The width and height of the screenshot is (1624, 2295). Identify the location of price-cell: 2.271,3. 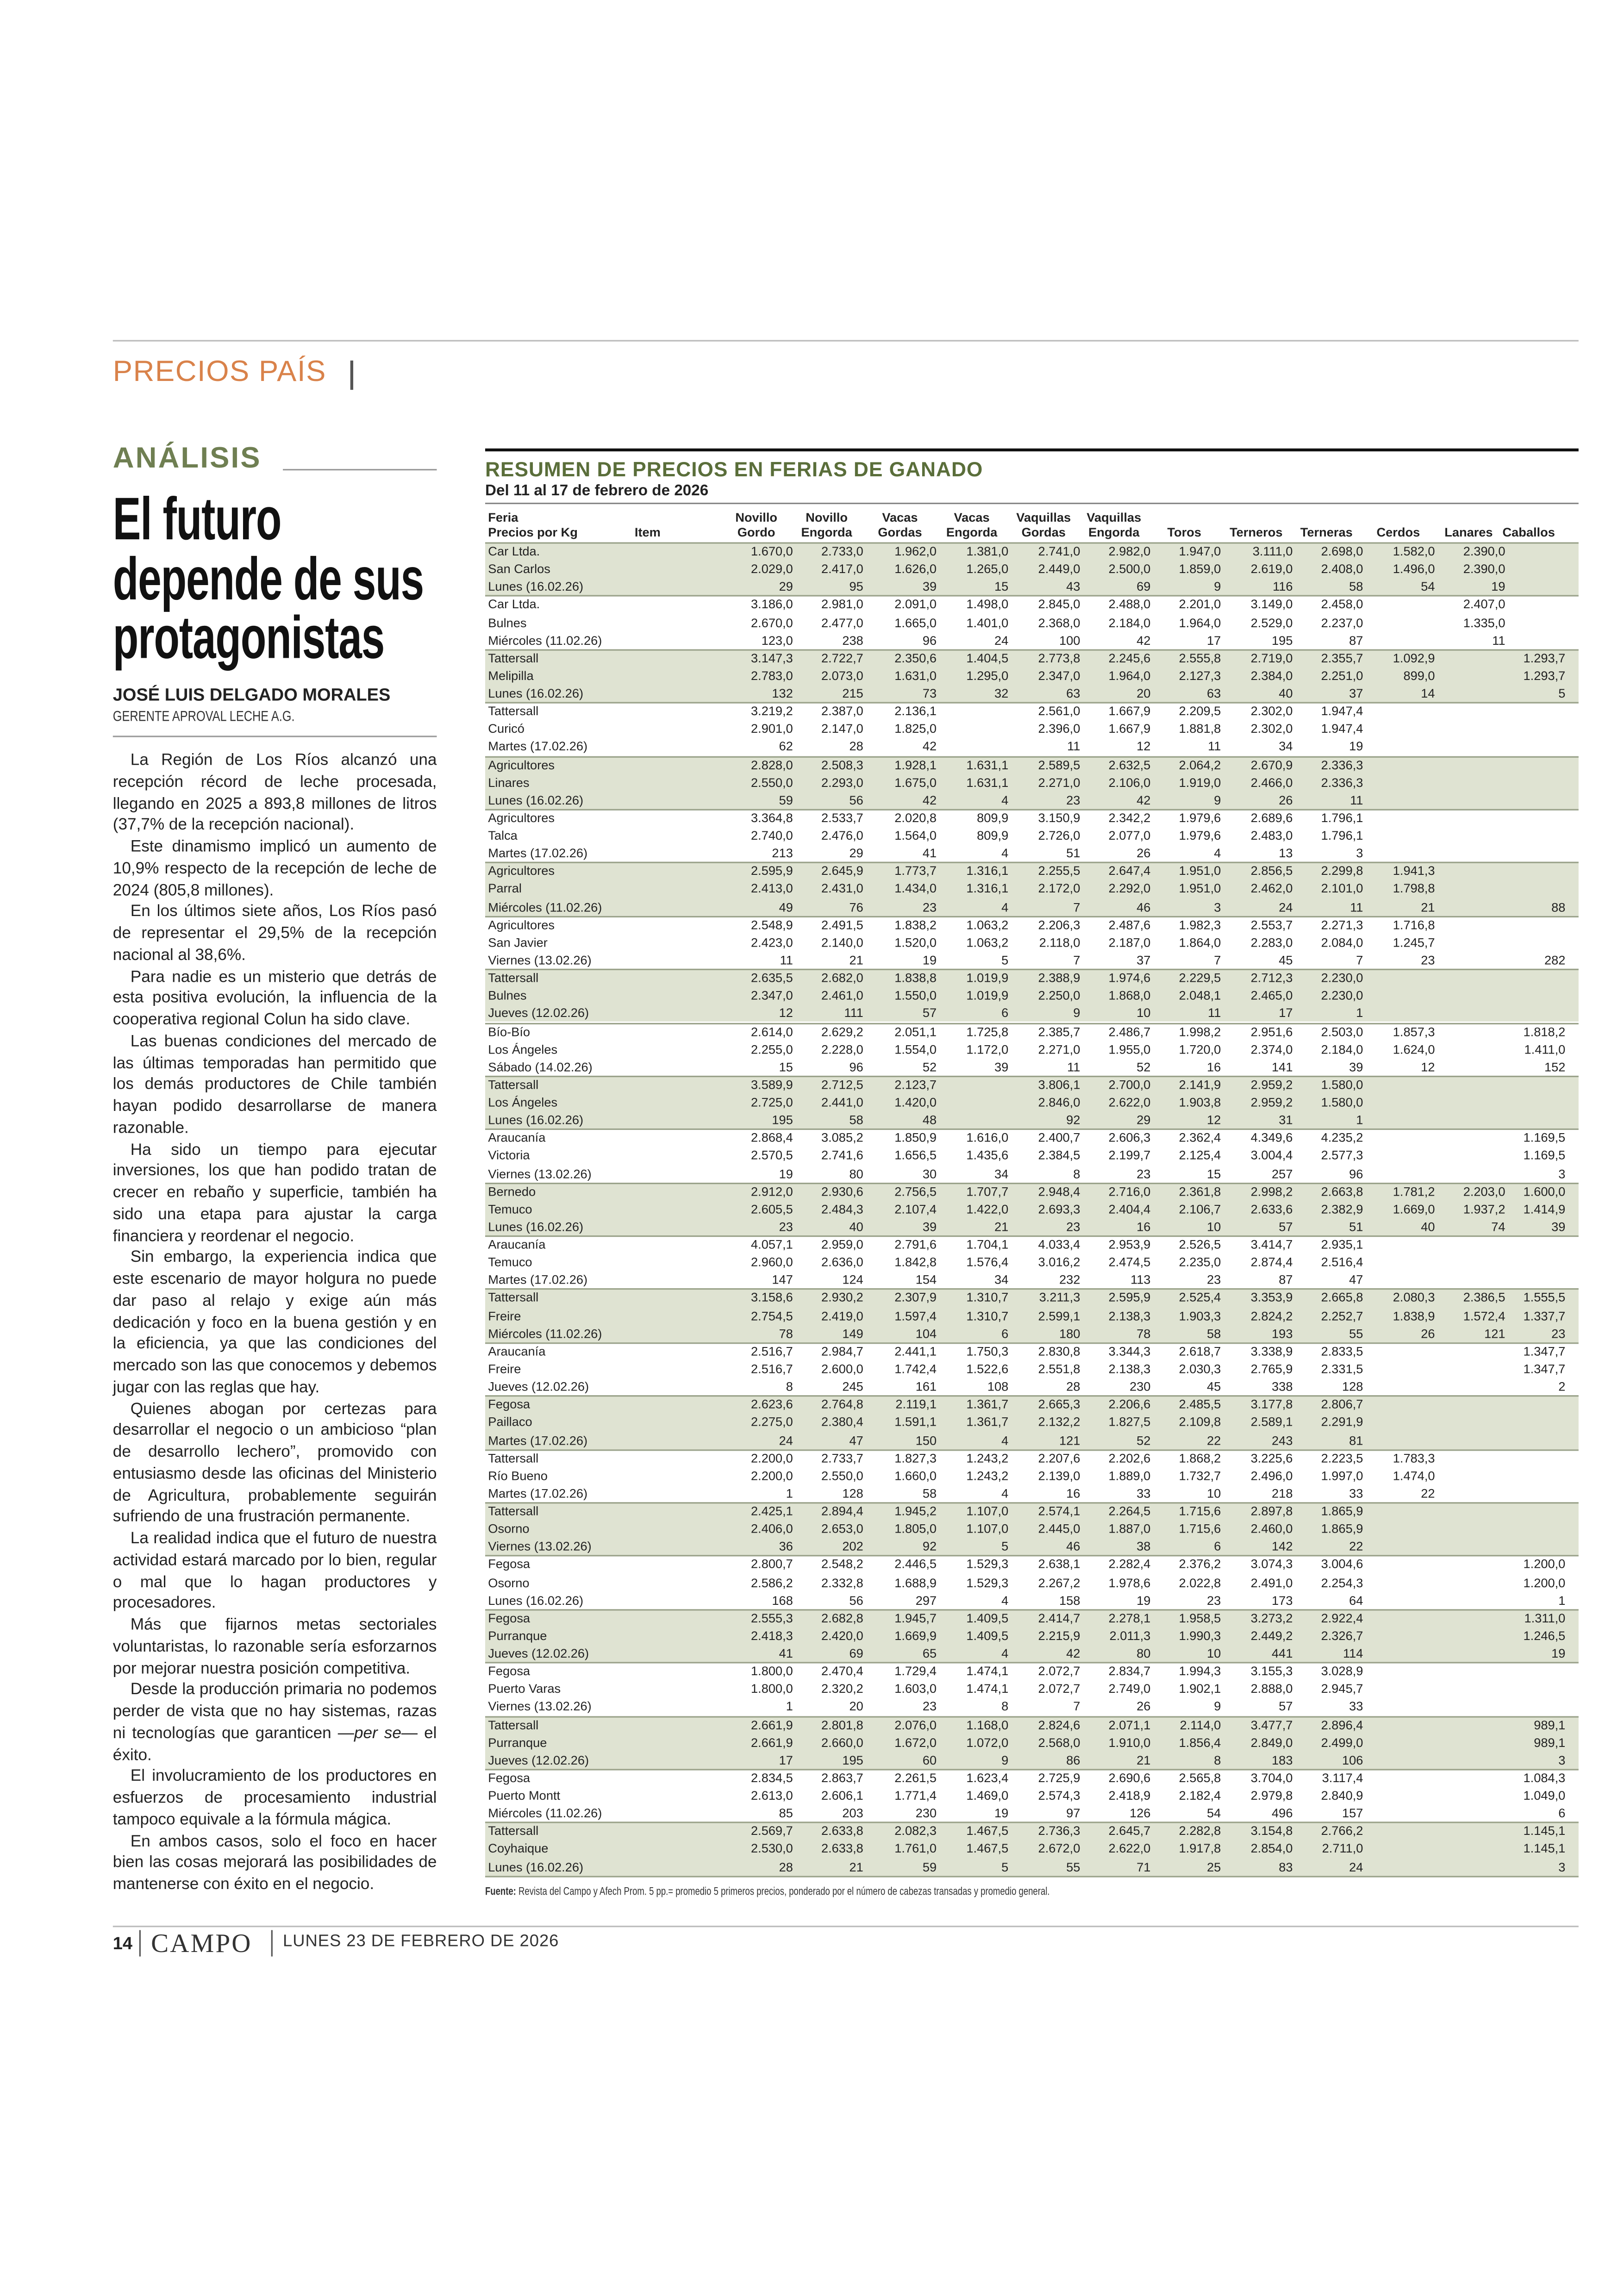
(1342, 924).